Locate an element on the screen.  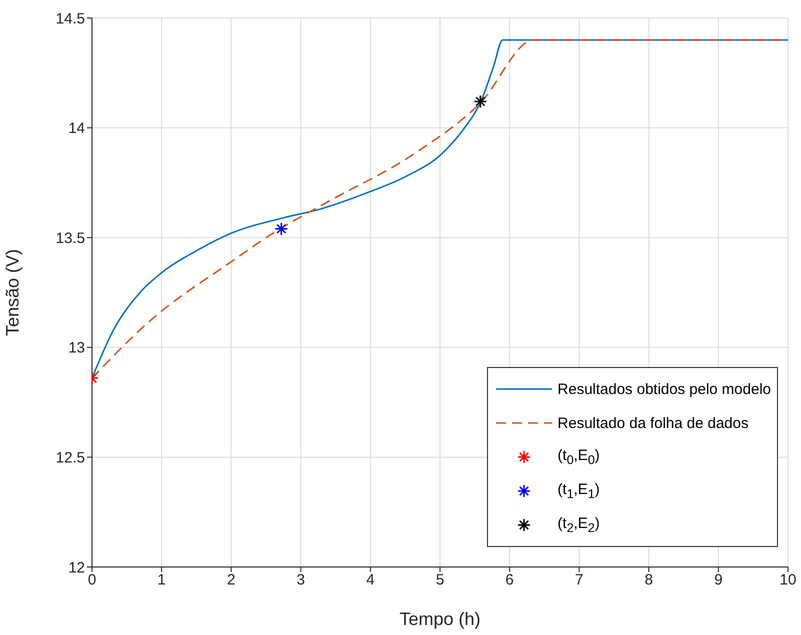
x-tick-label: 4 is located at coordinates (370, 580).